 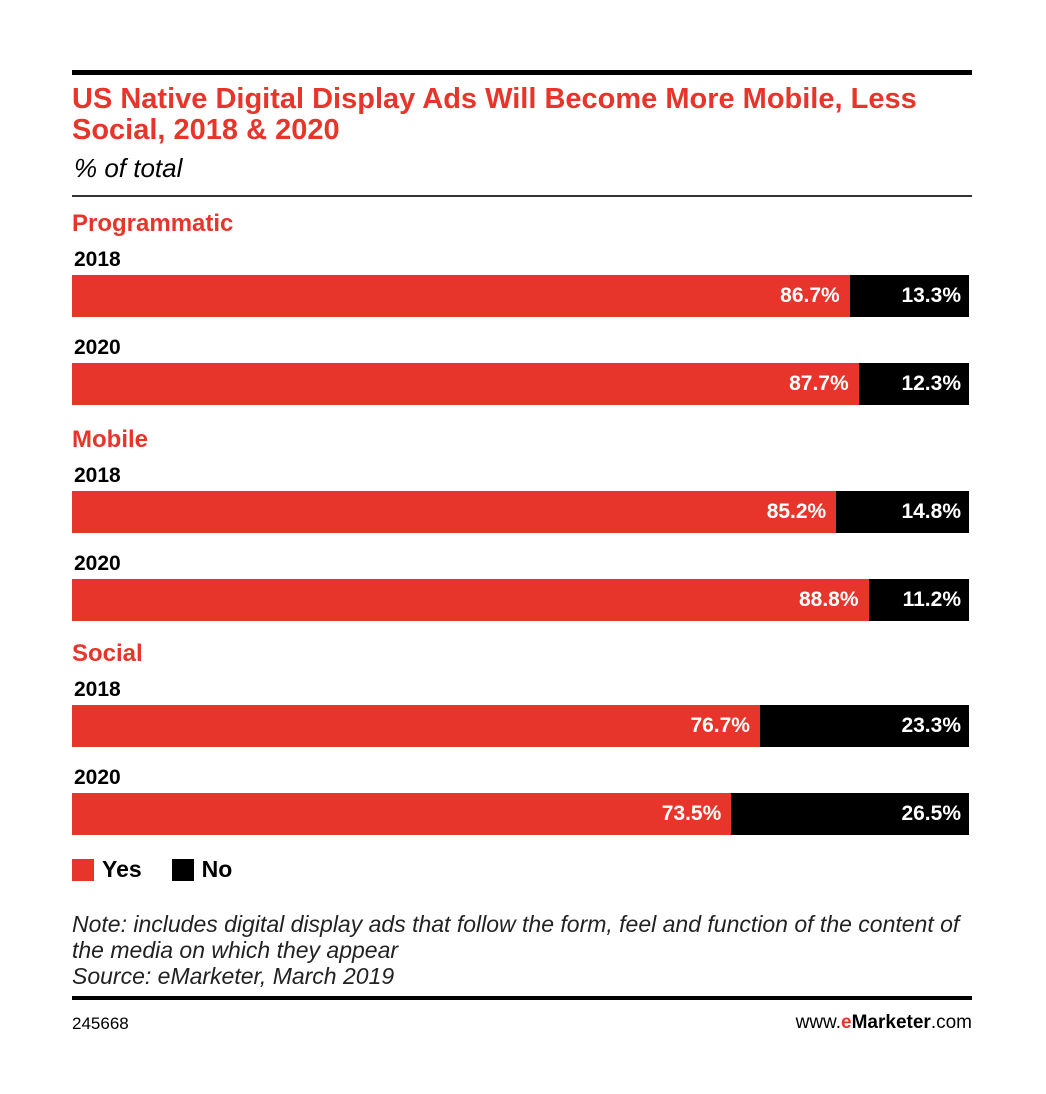 What do you see at coordinates (83, 869) in the screenshot?
I see `legend-swatch-yes` at bounding box center [83, 869].